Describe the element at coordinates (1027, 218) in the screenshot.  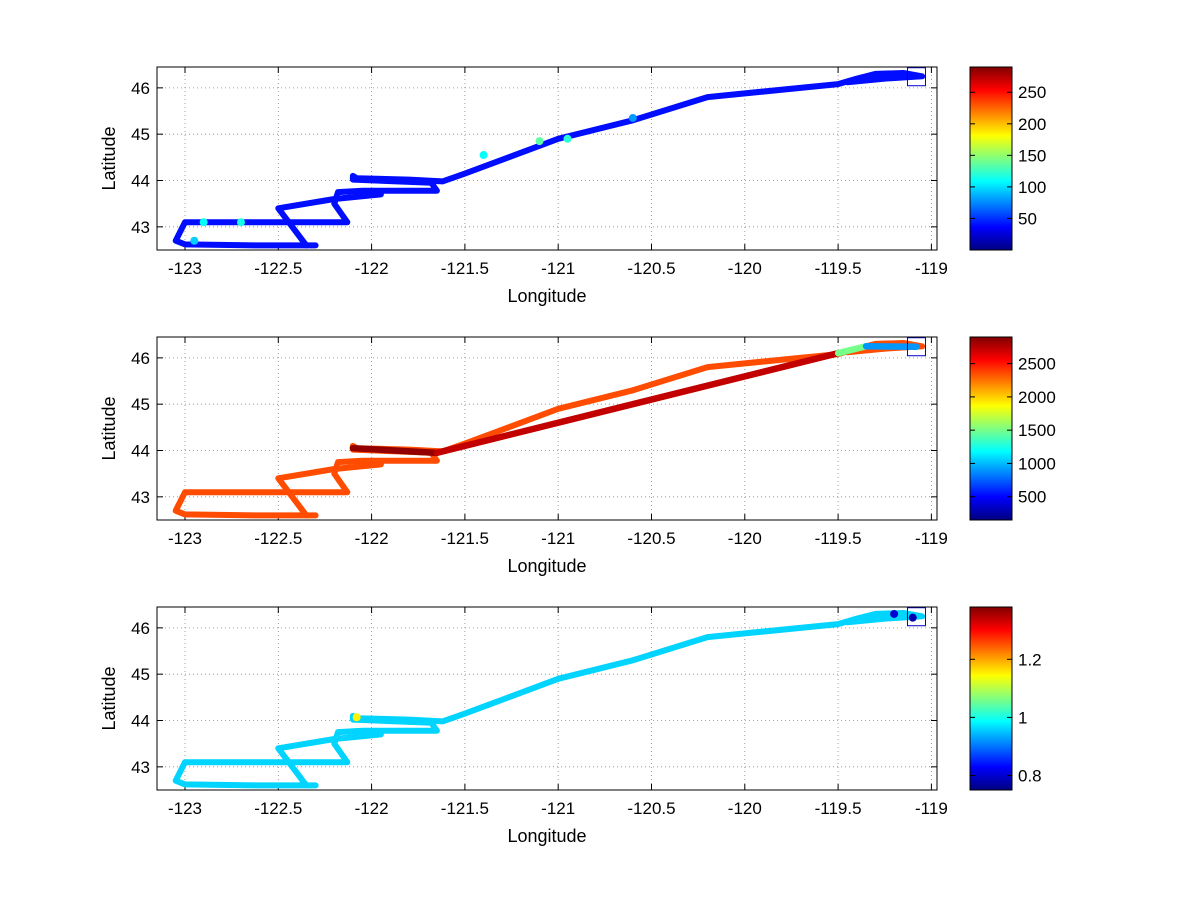
I see `colorbar-tick-label: 50` at that location.